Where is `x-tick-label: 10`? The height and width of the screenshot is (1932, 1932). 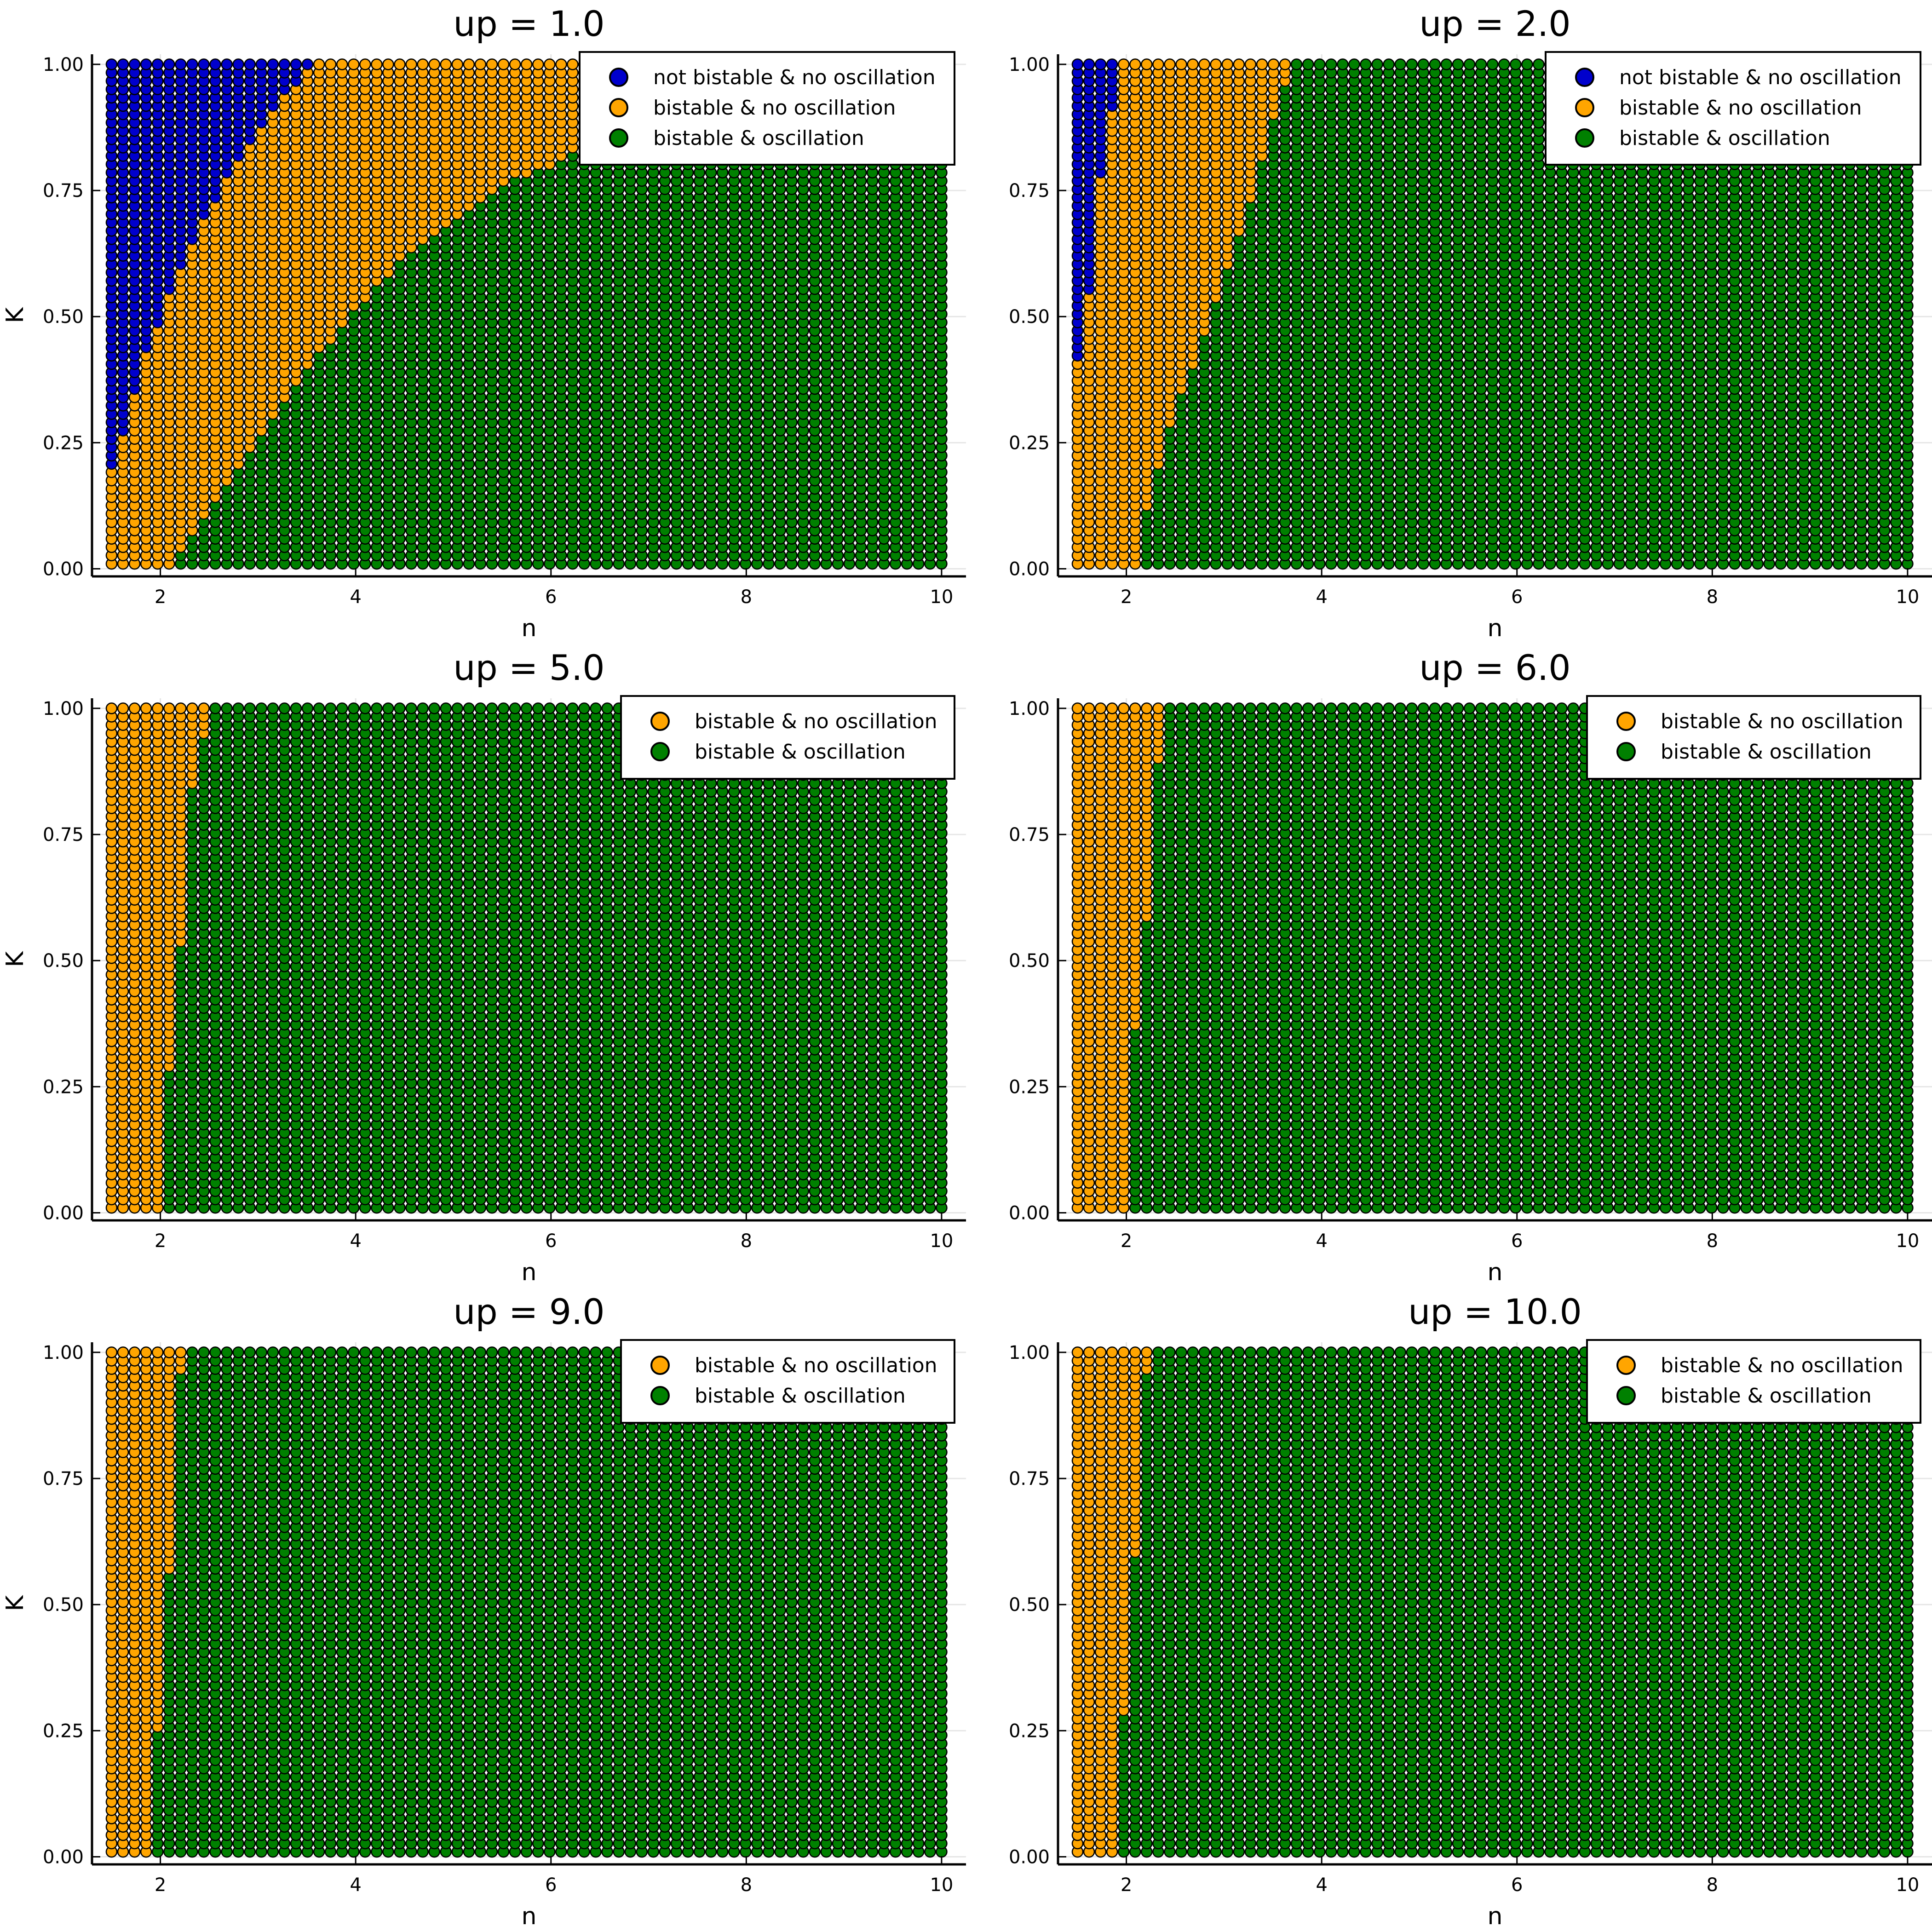
x-tick-label: 10 is located at coordinates (941, 597).